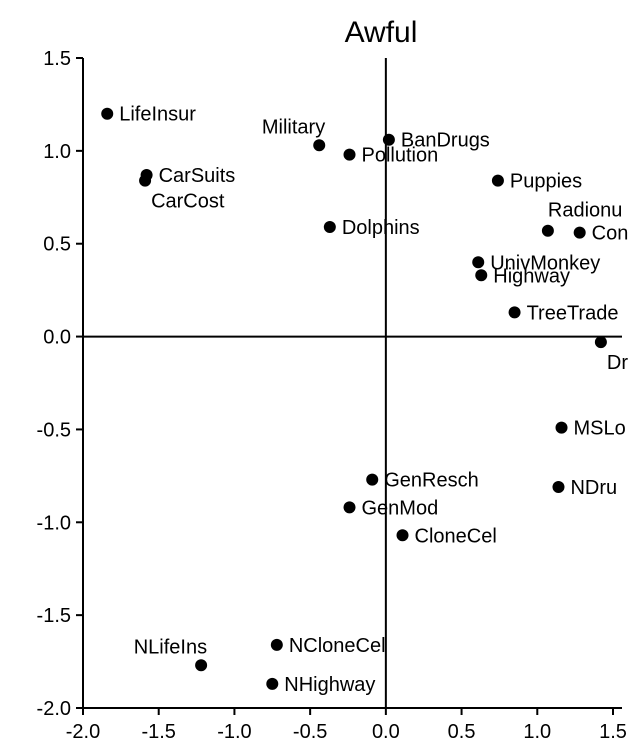 The height and width of the screenshot is (754, 632). I want to click on data-point-label: Con, so click(610, 234).